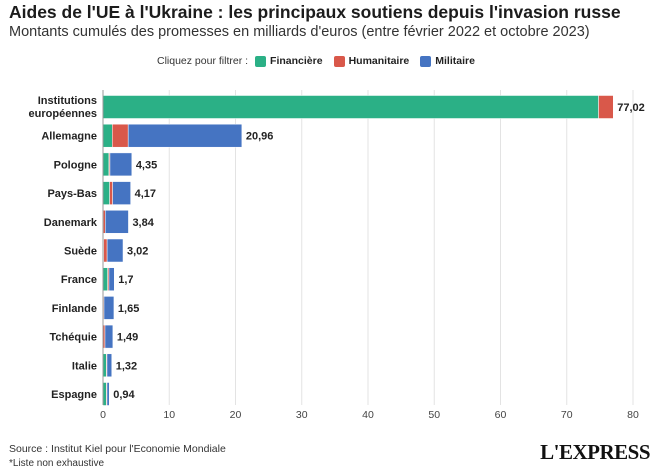  Describe the element at coordinates (108, 394) in the screenshot. I see `bar-espagne-militaire` at that location.